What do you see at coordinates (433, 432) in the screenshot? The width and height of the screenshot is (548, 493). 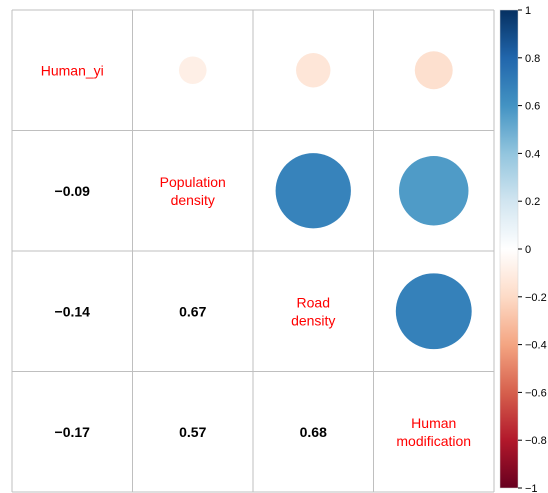 I see `variable-label: Human modification` at bounding box center [433, 432].